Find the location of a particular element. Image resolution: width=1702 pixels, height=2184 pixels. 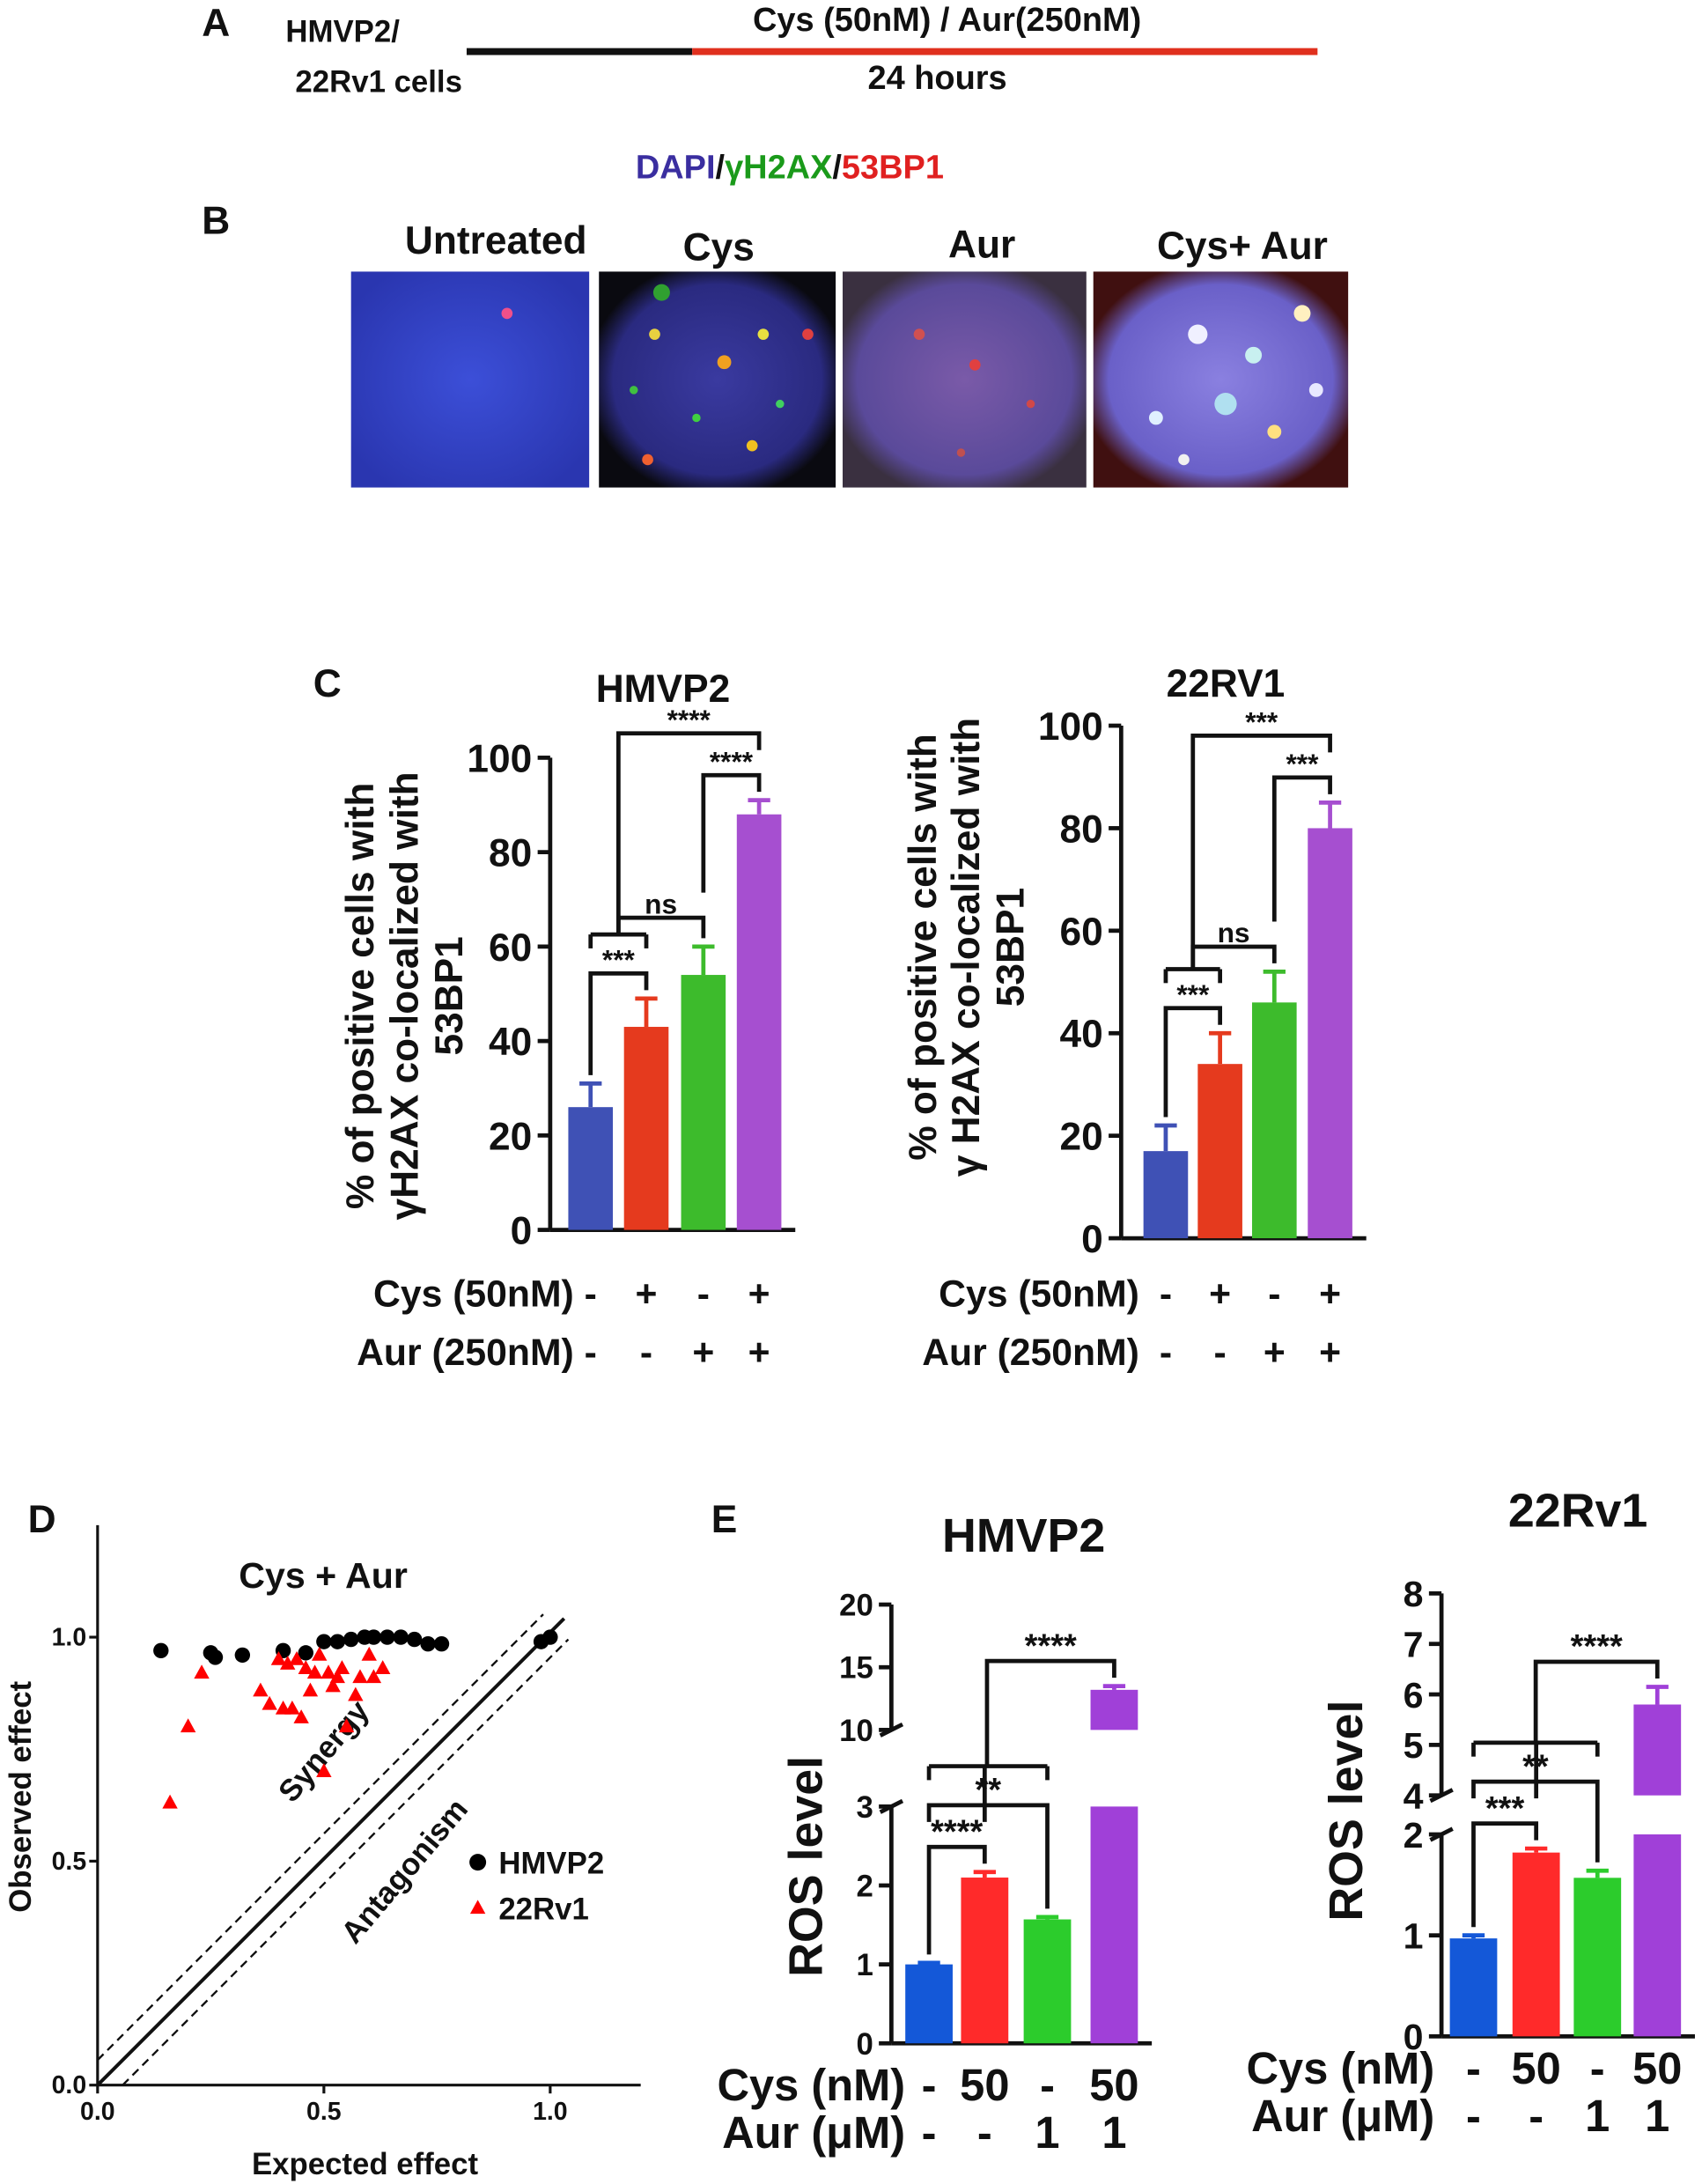

x-tick-label: 0.0 is located at coordinates (97, 2112).